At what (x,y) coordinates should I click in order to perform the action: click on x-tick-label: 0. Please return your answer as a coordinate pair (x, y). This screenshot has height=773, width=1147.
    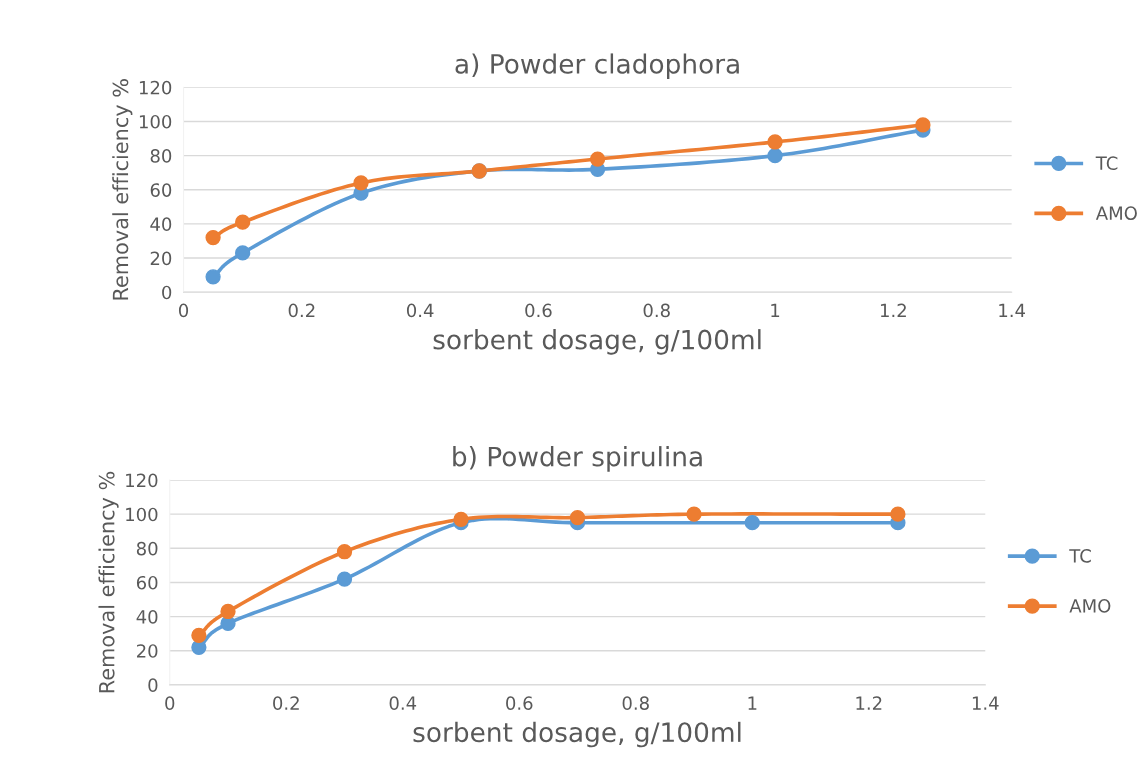
    Looking at the image, I should click on (183, 310).